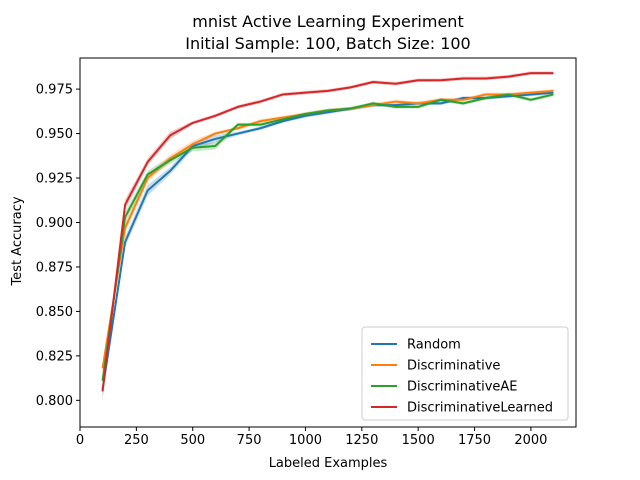 The image size is (640, 480). What do you see at coordinates (361, 440) in the screenshot?
I see `x-tick-label: 1250` at bounding box center [361, 440].